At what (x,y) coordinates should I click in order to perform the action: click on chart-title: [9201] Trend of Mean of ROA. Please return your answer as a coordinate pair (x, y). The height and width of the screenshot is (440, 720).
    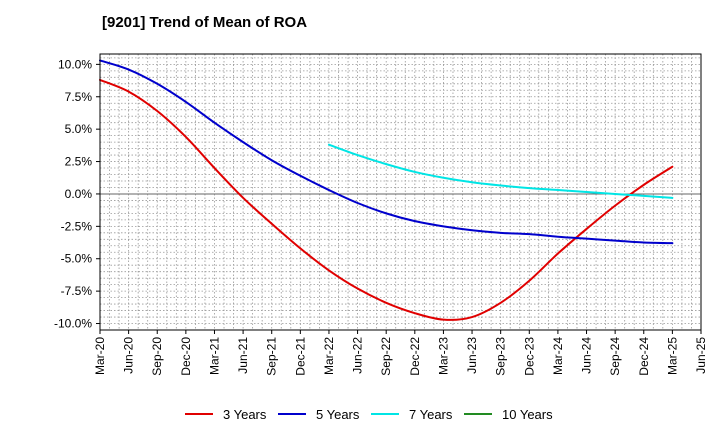
    Looking at the image, I should click on (205, 22).